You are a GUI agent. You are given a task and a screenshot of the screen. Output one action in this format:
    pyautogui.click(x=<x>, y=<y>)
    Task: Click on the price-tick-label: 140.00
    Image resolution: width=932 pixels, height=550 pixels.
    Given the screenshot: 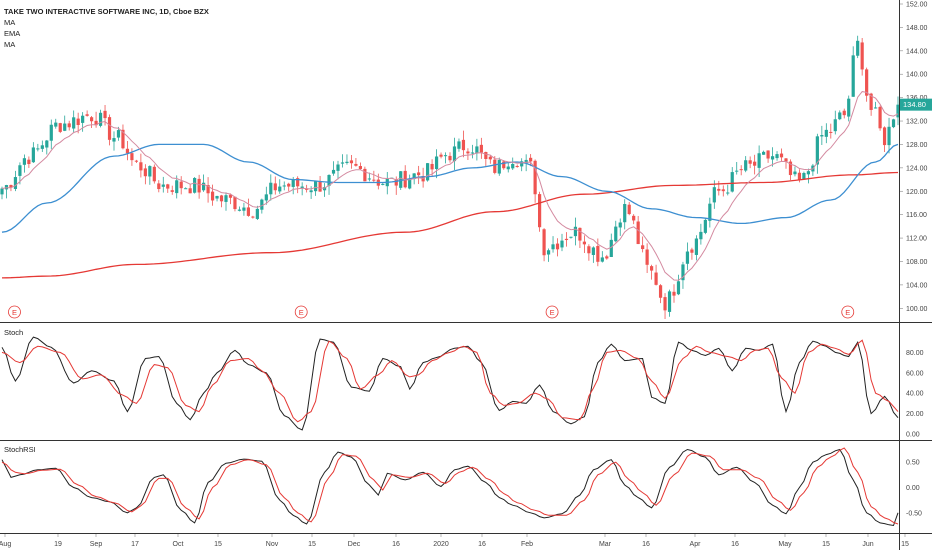 What is the action you would take?
    pyautogui.click(x=917, y=75)
    